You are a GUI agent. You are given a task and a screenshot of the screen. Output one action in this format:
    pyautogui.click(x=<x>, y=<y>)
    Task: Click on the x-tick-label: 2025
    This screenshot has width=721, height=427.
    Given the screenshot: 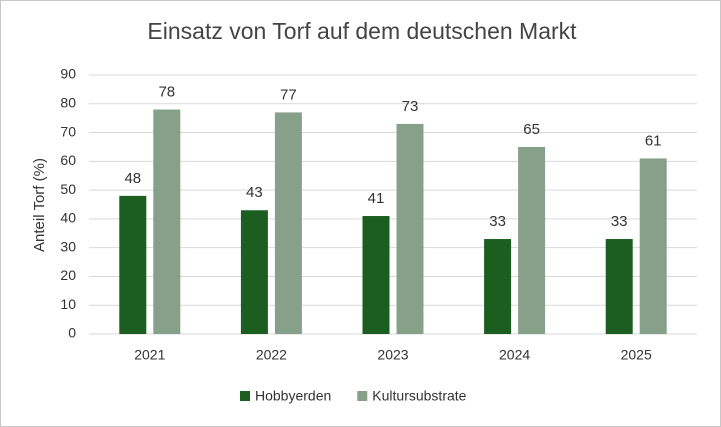 What is the action you would take?
    pyautogui.click(x=636, y=355)
    